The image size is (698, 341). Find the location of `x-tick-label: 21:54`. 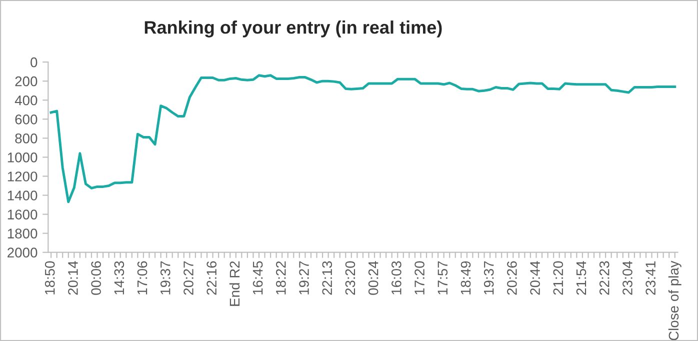

x-tick-label: 21:54 is located at coordinates (581, 278).